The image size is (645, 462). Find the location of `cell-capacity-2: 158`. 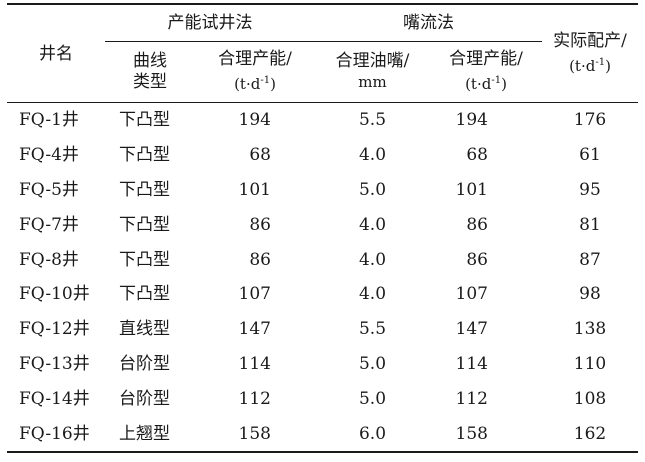

cell-capacity-2: 158 is located at coordinates (486, 434).